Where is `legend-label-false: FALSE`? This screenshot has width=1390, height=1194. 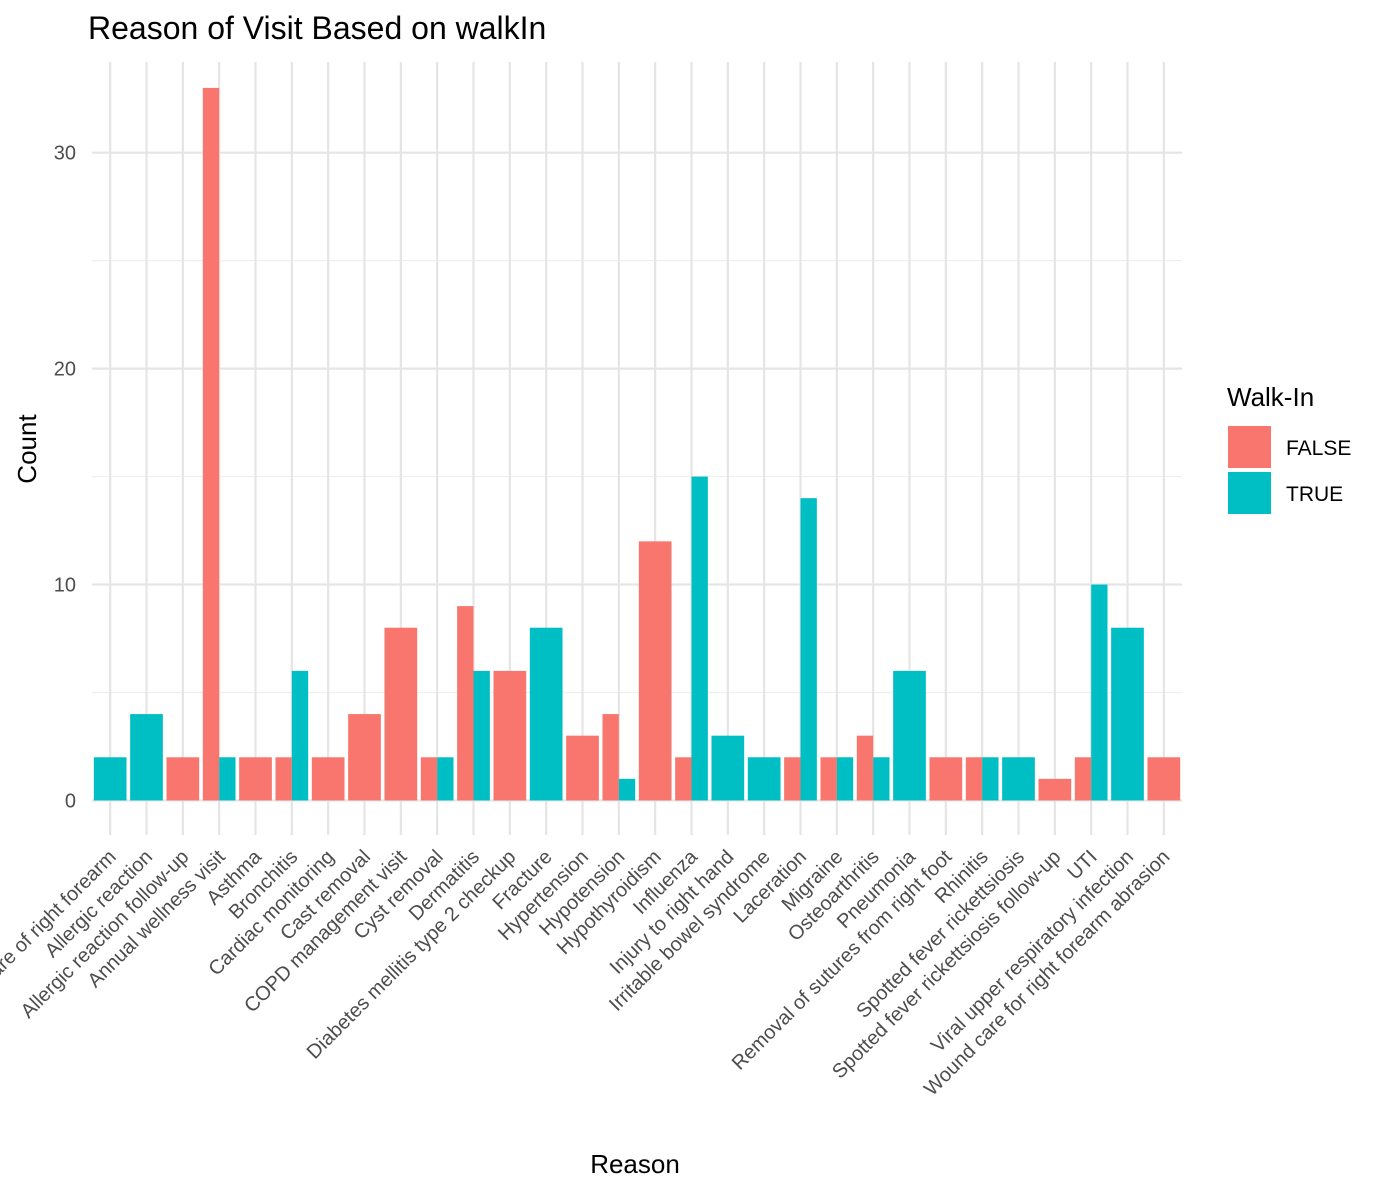
legend-label-false: FALSE is located at coordinates (1318, 448).